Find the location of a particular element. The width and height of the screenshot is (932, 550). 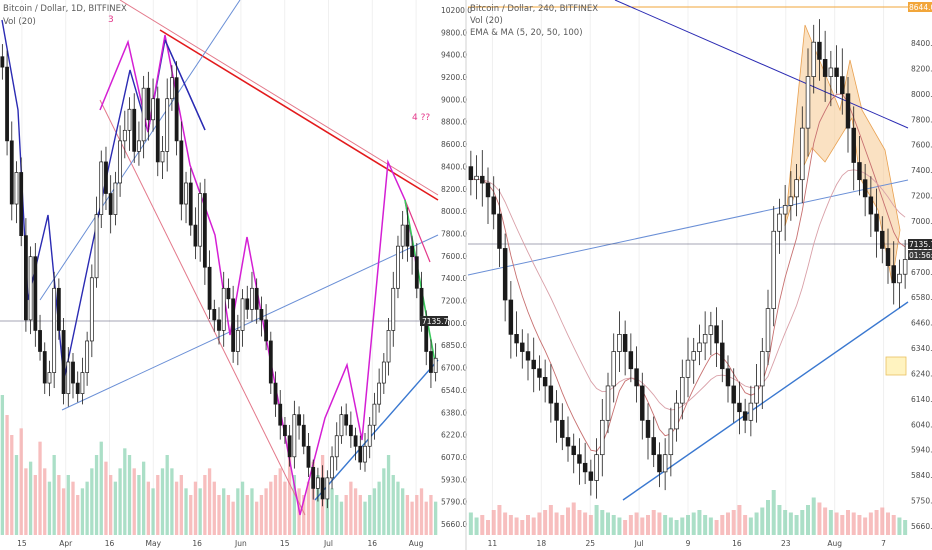

right-navy-down-line is located at coordinates (761, 64).